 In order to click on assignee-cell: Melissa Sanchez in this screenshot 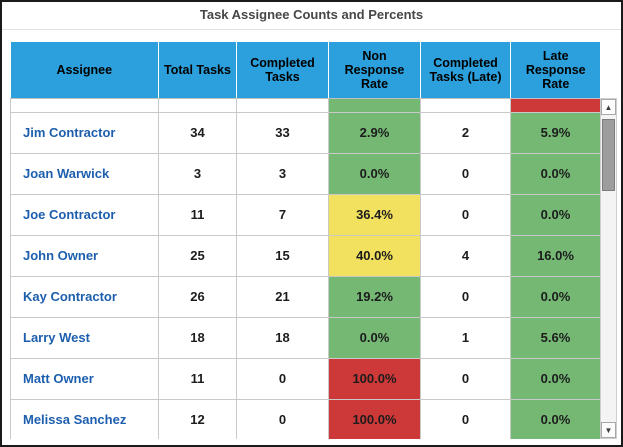, I will do `click(84, 418)`.